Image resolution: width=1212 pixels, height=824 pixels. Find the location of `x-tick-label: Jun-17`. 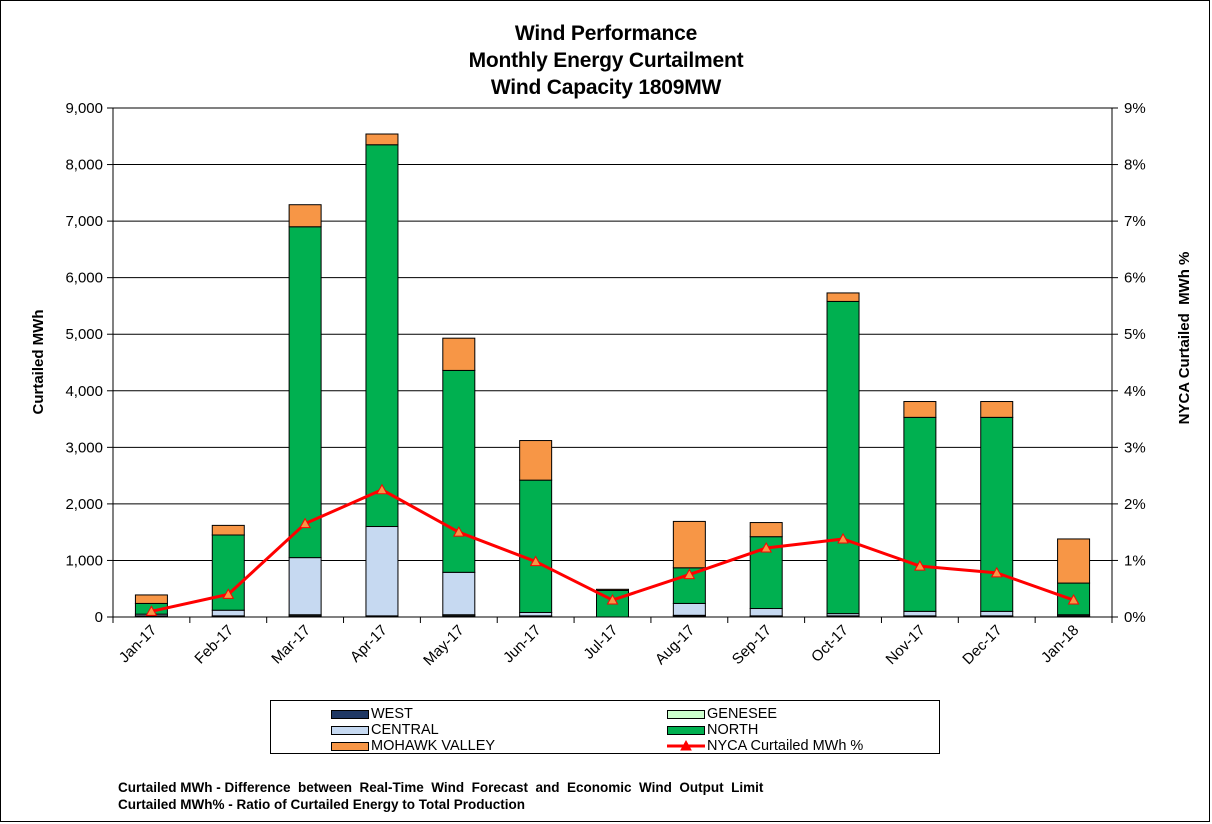

x-tick-label: Jun-17 is located at coordinates (522, 644).